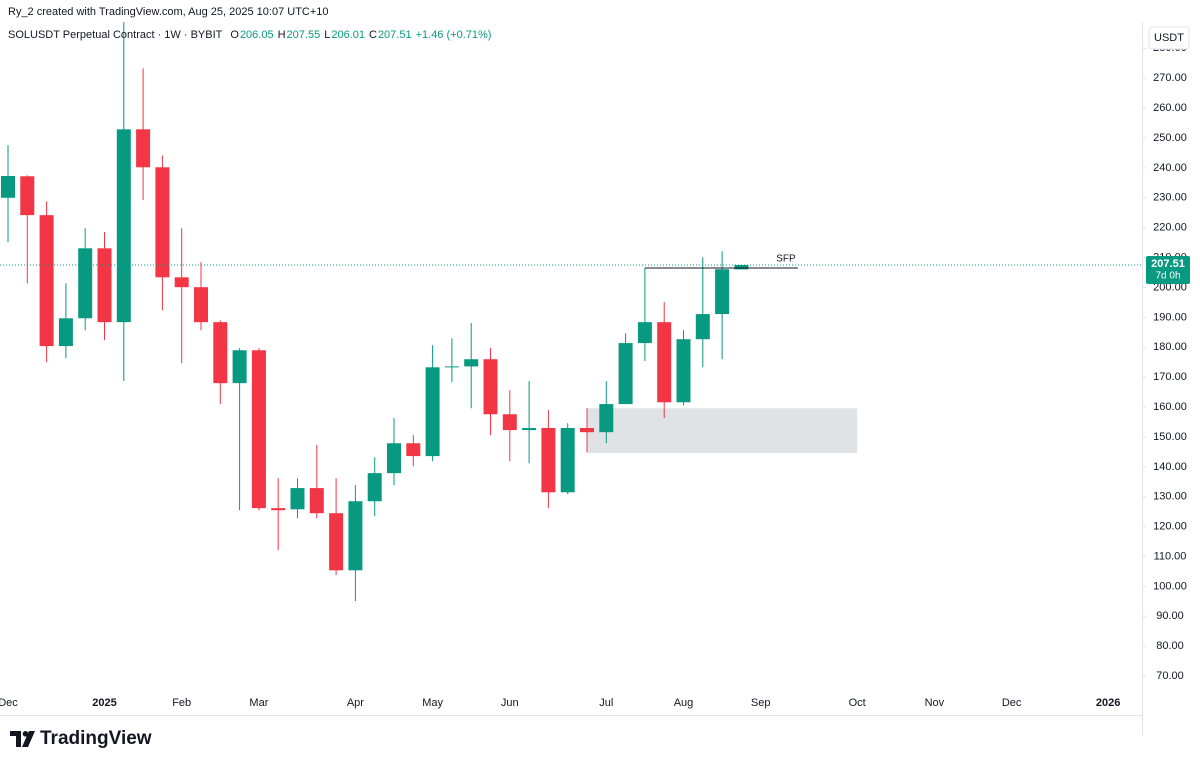 Image resolution: width=1200 pixels, height=764 pixels. Describe the element at coordinates (1170, 78) in the screenshot. I see `y-tick-label: 270.00` at that location.